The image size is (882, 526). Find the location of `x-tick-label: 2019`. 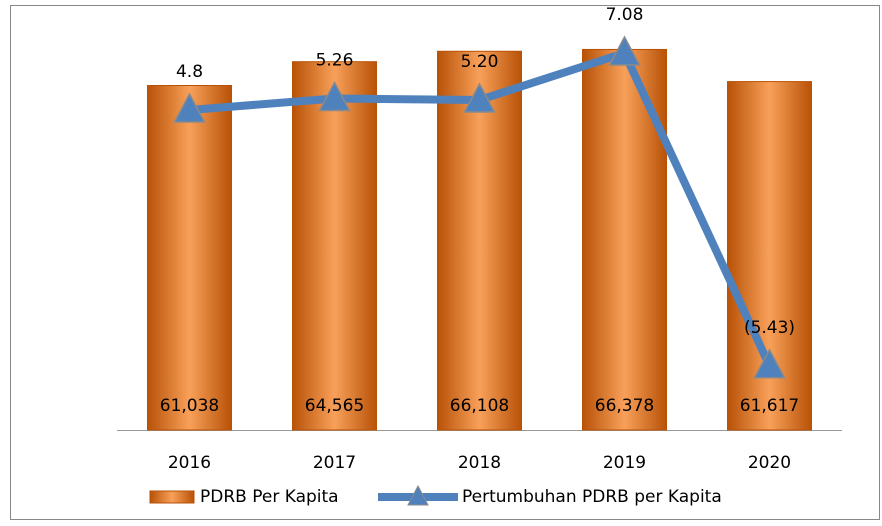

x-tick-label: 2019 is located at coordinates (624, 463).